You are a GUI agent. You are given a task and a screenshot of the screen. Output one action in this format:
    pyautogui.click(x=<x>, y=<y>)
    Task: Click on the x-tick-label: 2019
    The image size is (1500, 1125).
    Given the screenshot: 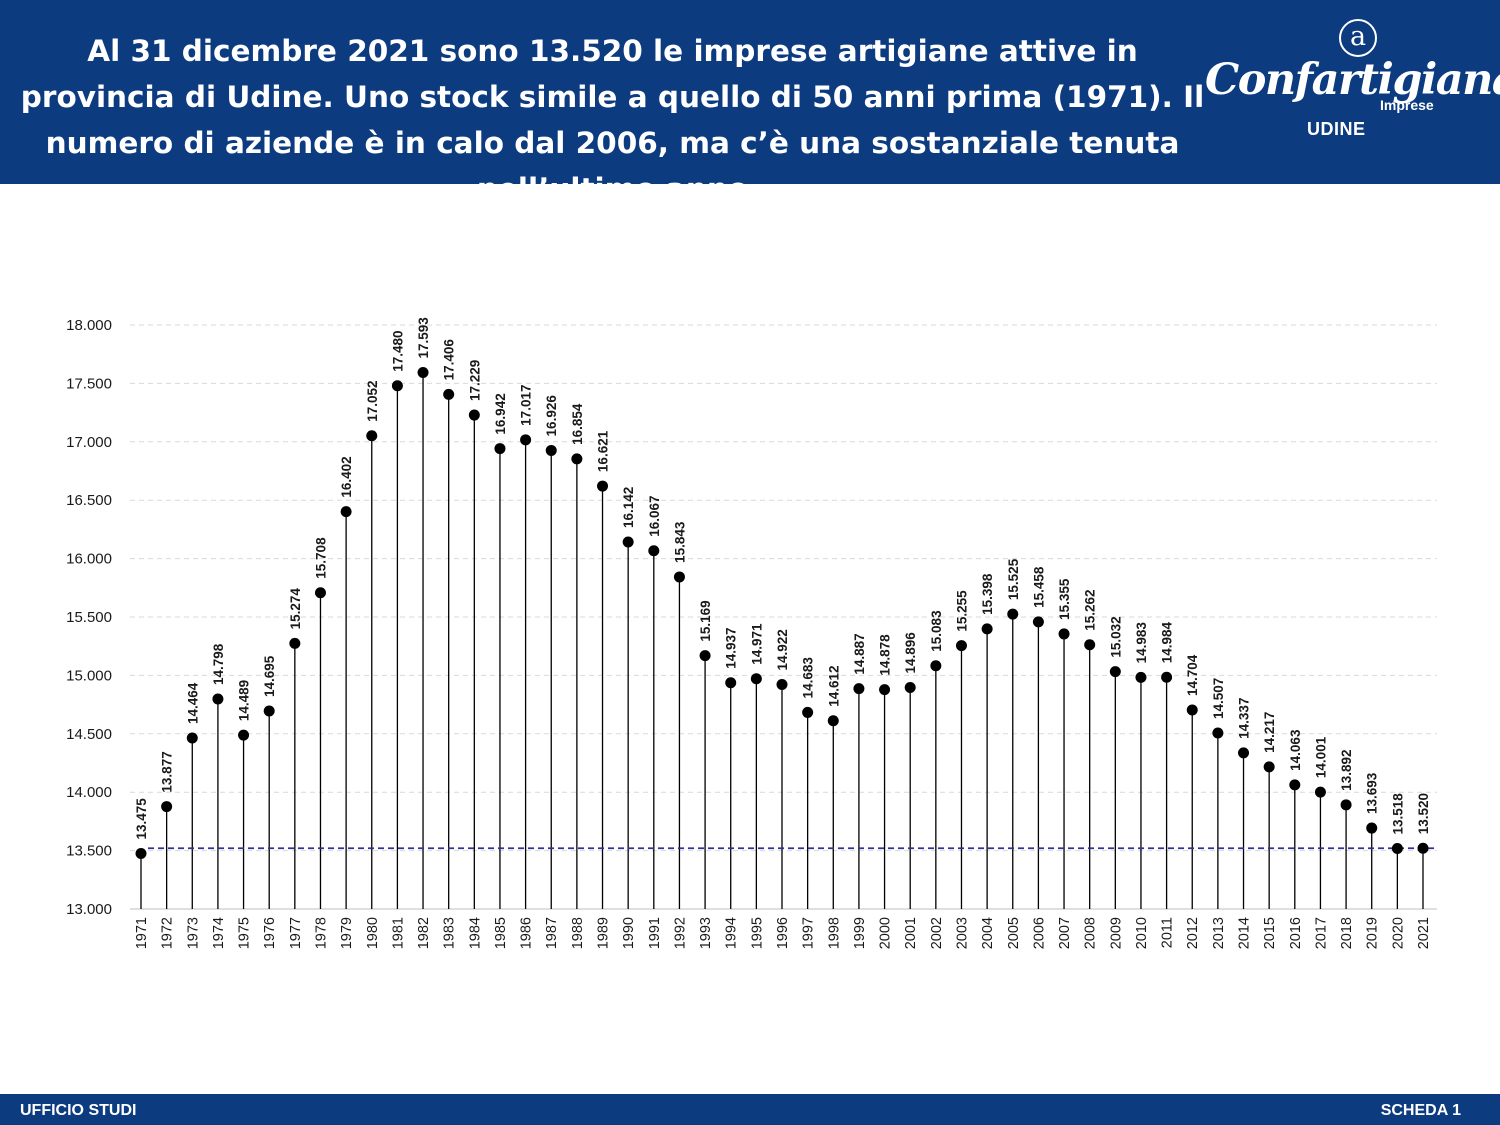 What is the action you would take?
    pyautogui.click(x=1373, y=933)
    